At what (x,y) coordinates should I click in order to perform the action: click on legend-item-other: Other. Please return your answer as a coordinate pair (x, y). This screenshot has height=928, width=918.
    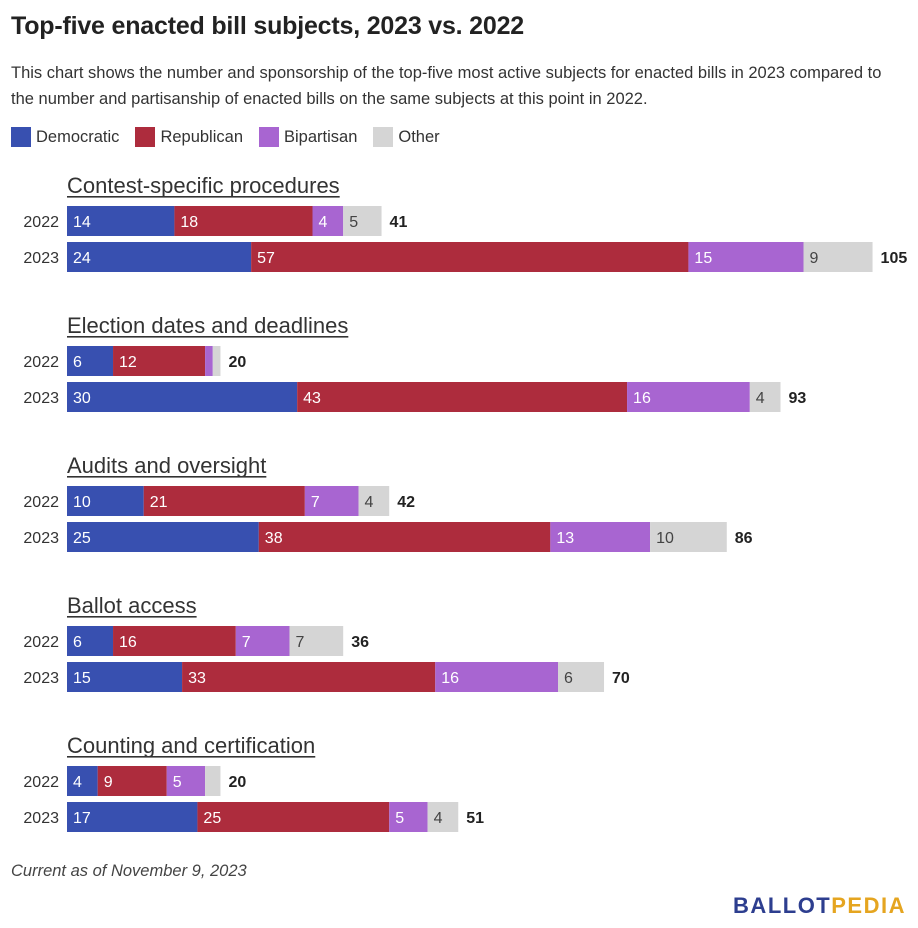
    Looking at the image, I should click on (406, 137).